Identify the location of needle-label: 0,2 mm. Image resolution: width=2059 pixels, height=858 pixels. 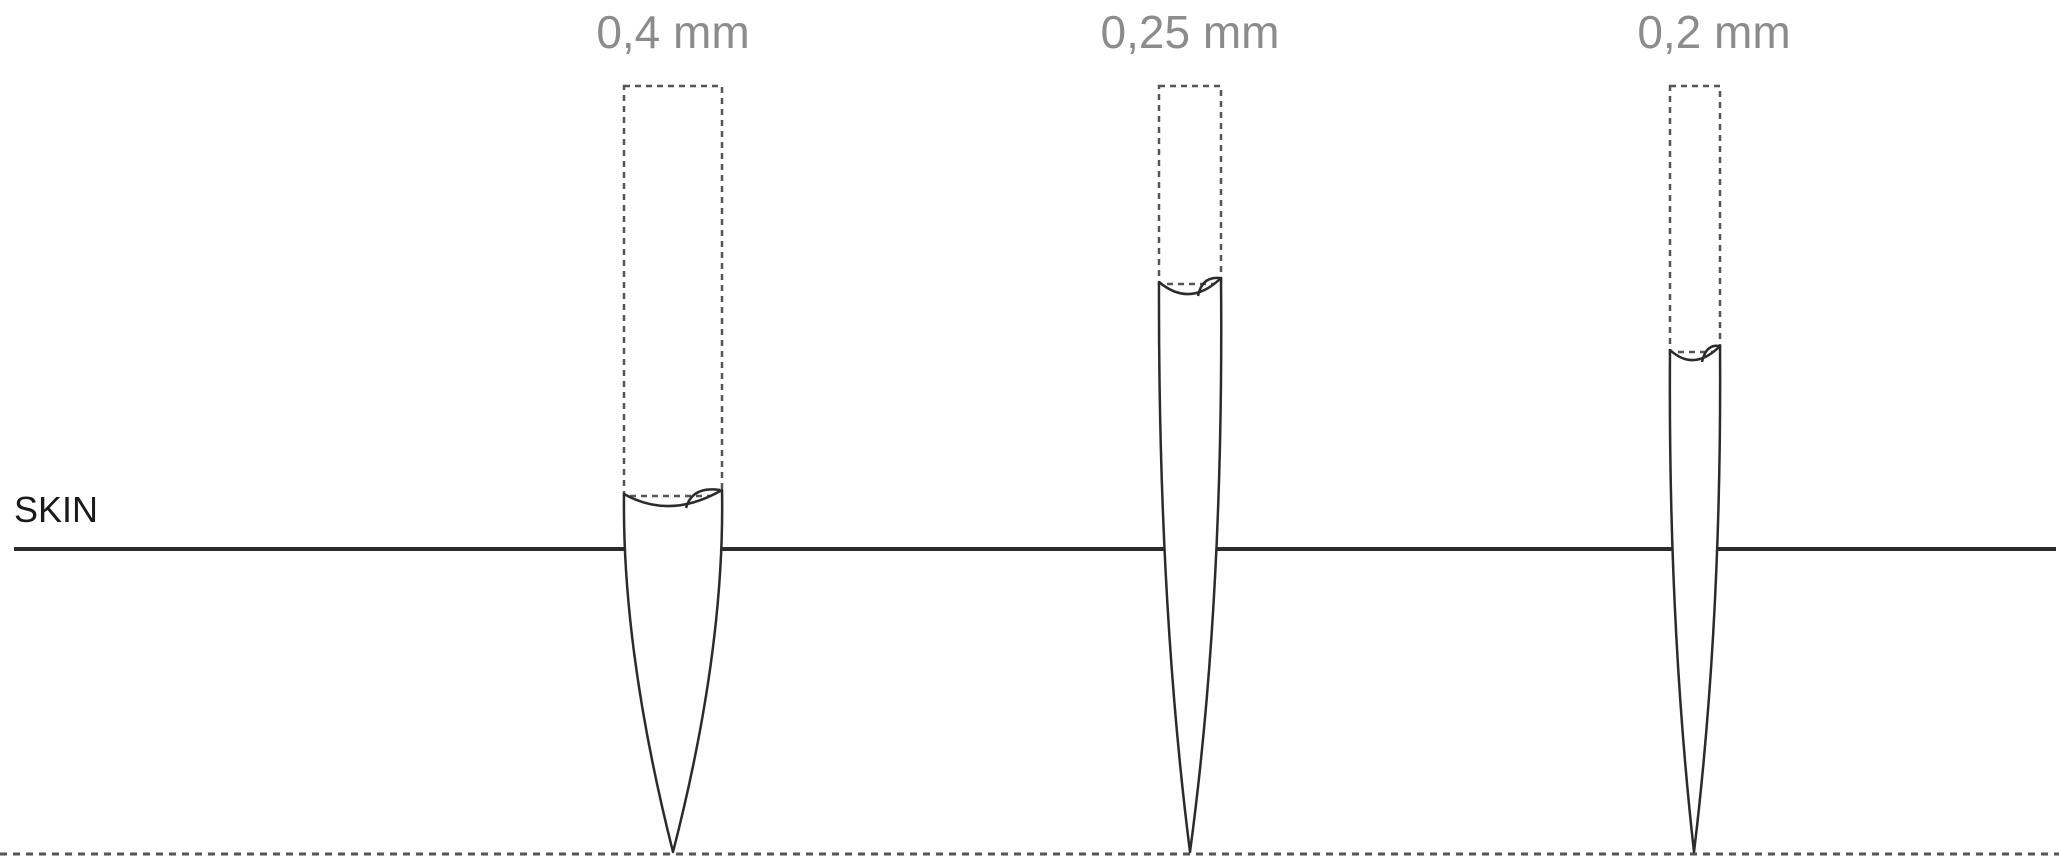
(1713, 32).